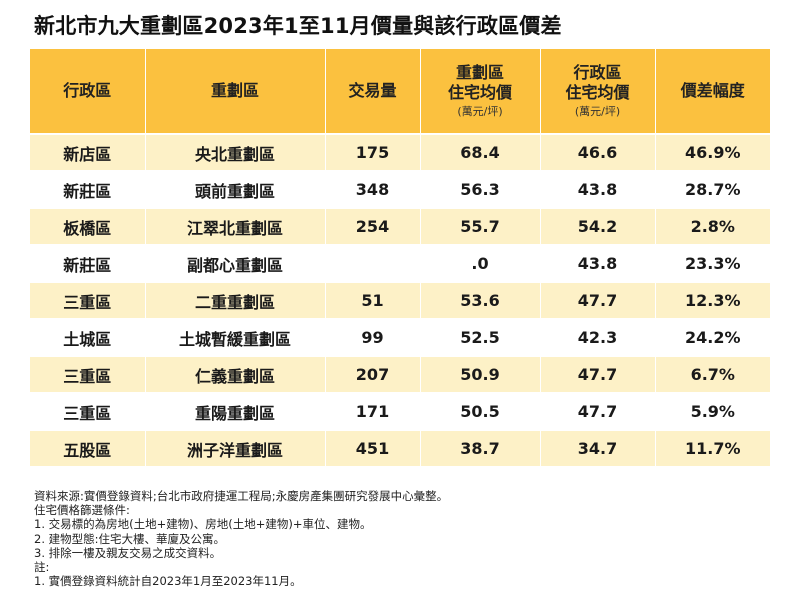  I want to click on district-cell: 新店區, so click(87, 152).